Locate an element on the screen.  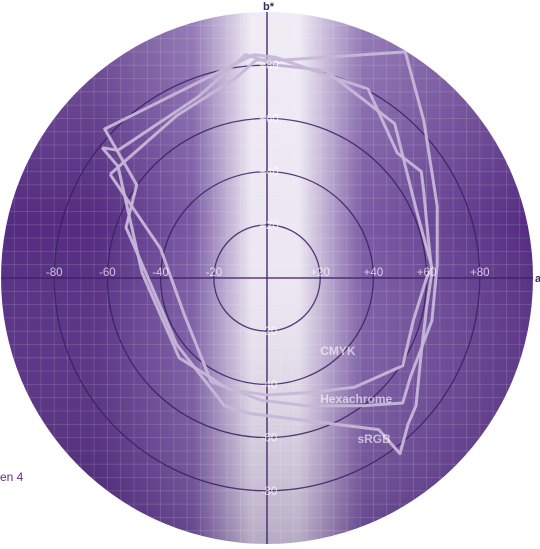
a-axis-label: a* is located at coordinates (537, 279).